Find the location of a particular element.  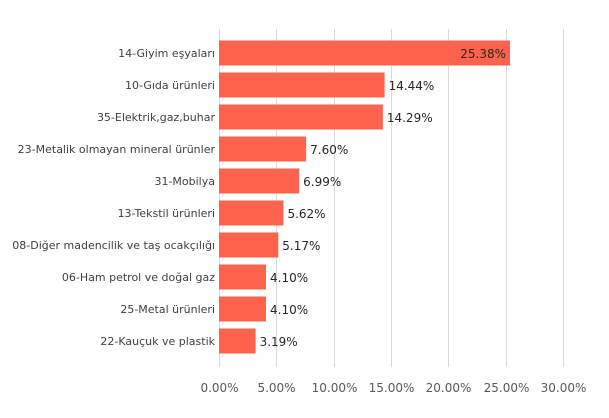

x-tick-label: 0.00% is located at coordinates (219, 388).